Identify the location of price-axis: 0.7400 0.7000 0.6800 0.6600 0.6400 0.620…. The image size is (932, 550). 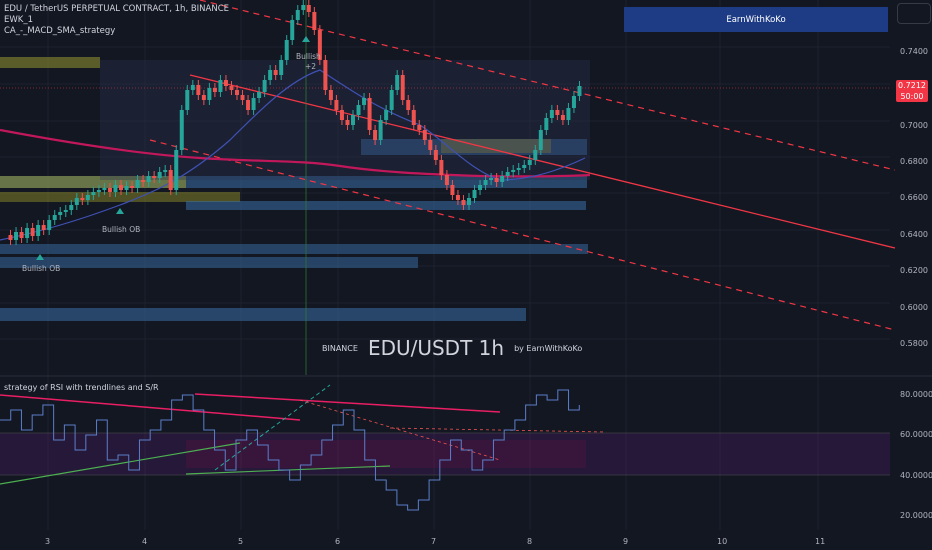
(911, 187).